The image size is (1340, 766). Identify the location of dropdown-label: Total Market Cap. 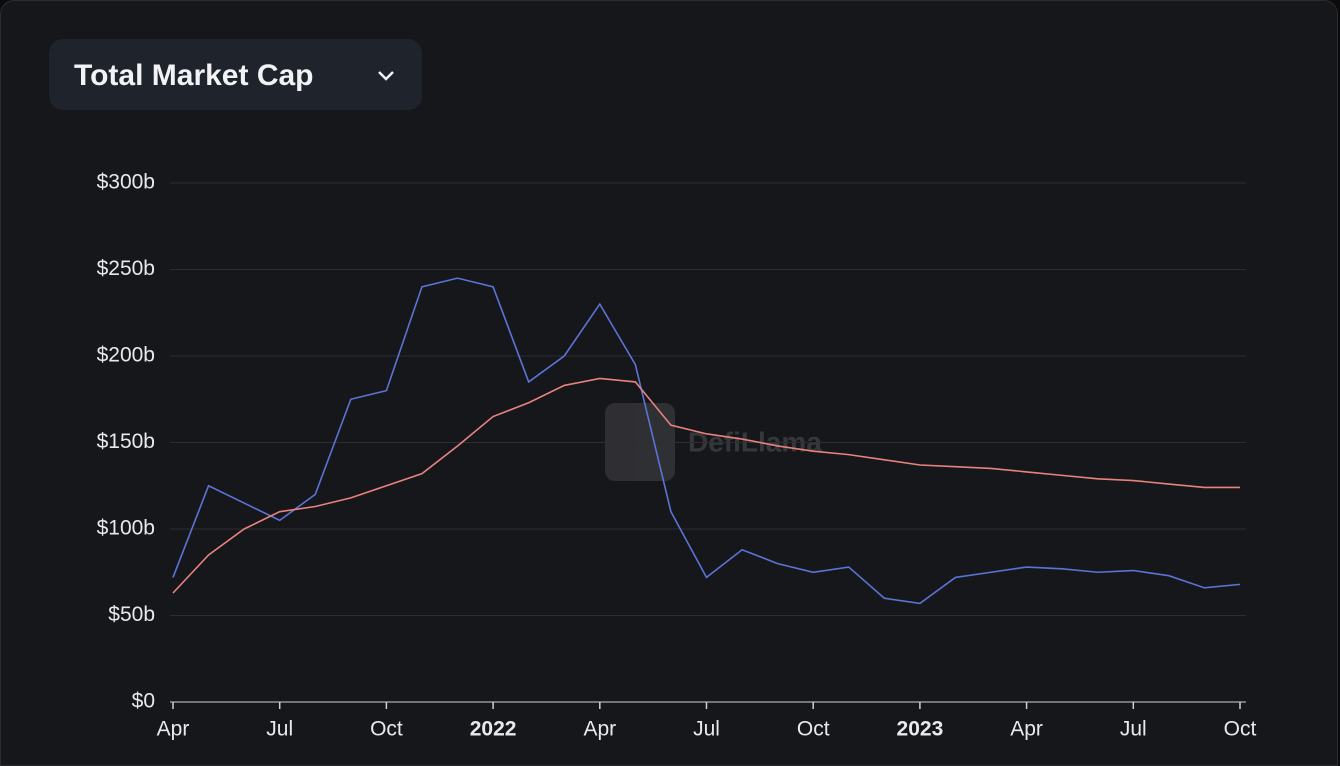
(194, 75).